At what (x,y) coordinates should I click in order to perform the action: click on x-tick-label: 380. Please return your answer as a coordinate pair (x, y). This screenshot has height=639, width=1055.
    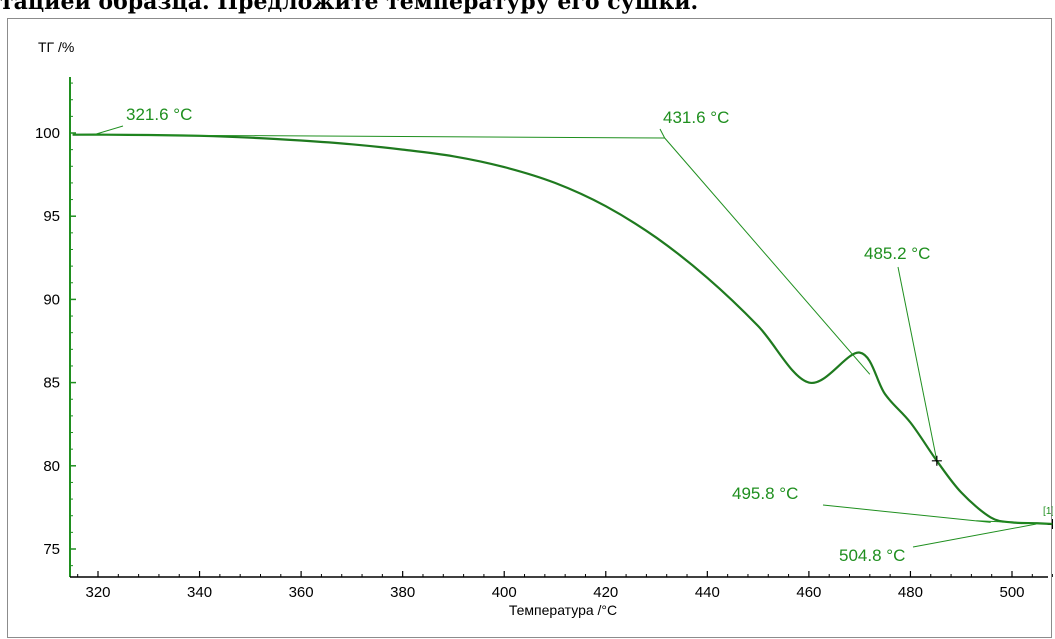
    Looking at the image, I should click on (402, 592).